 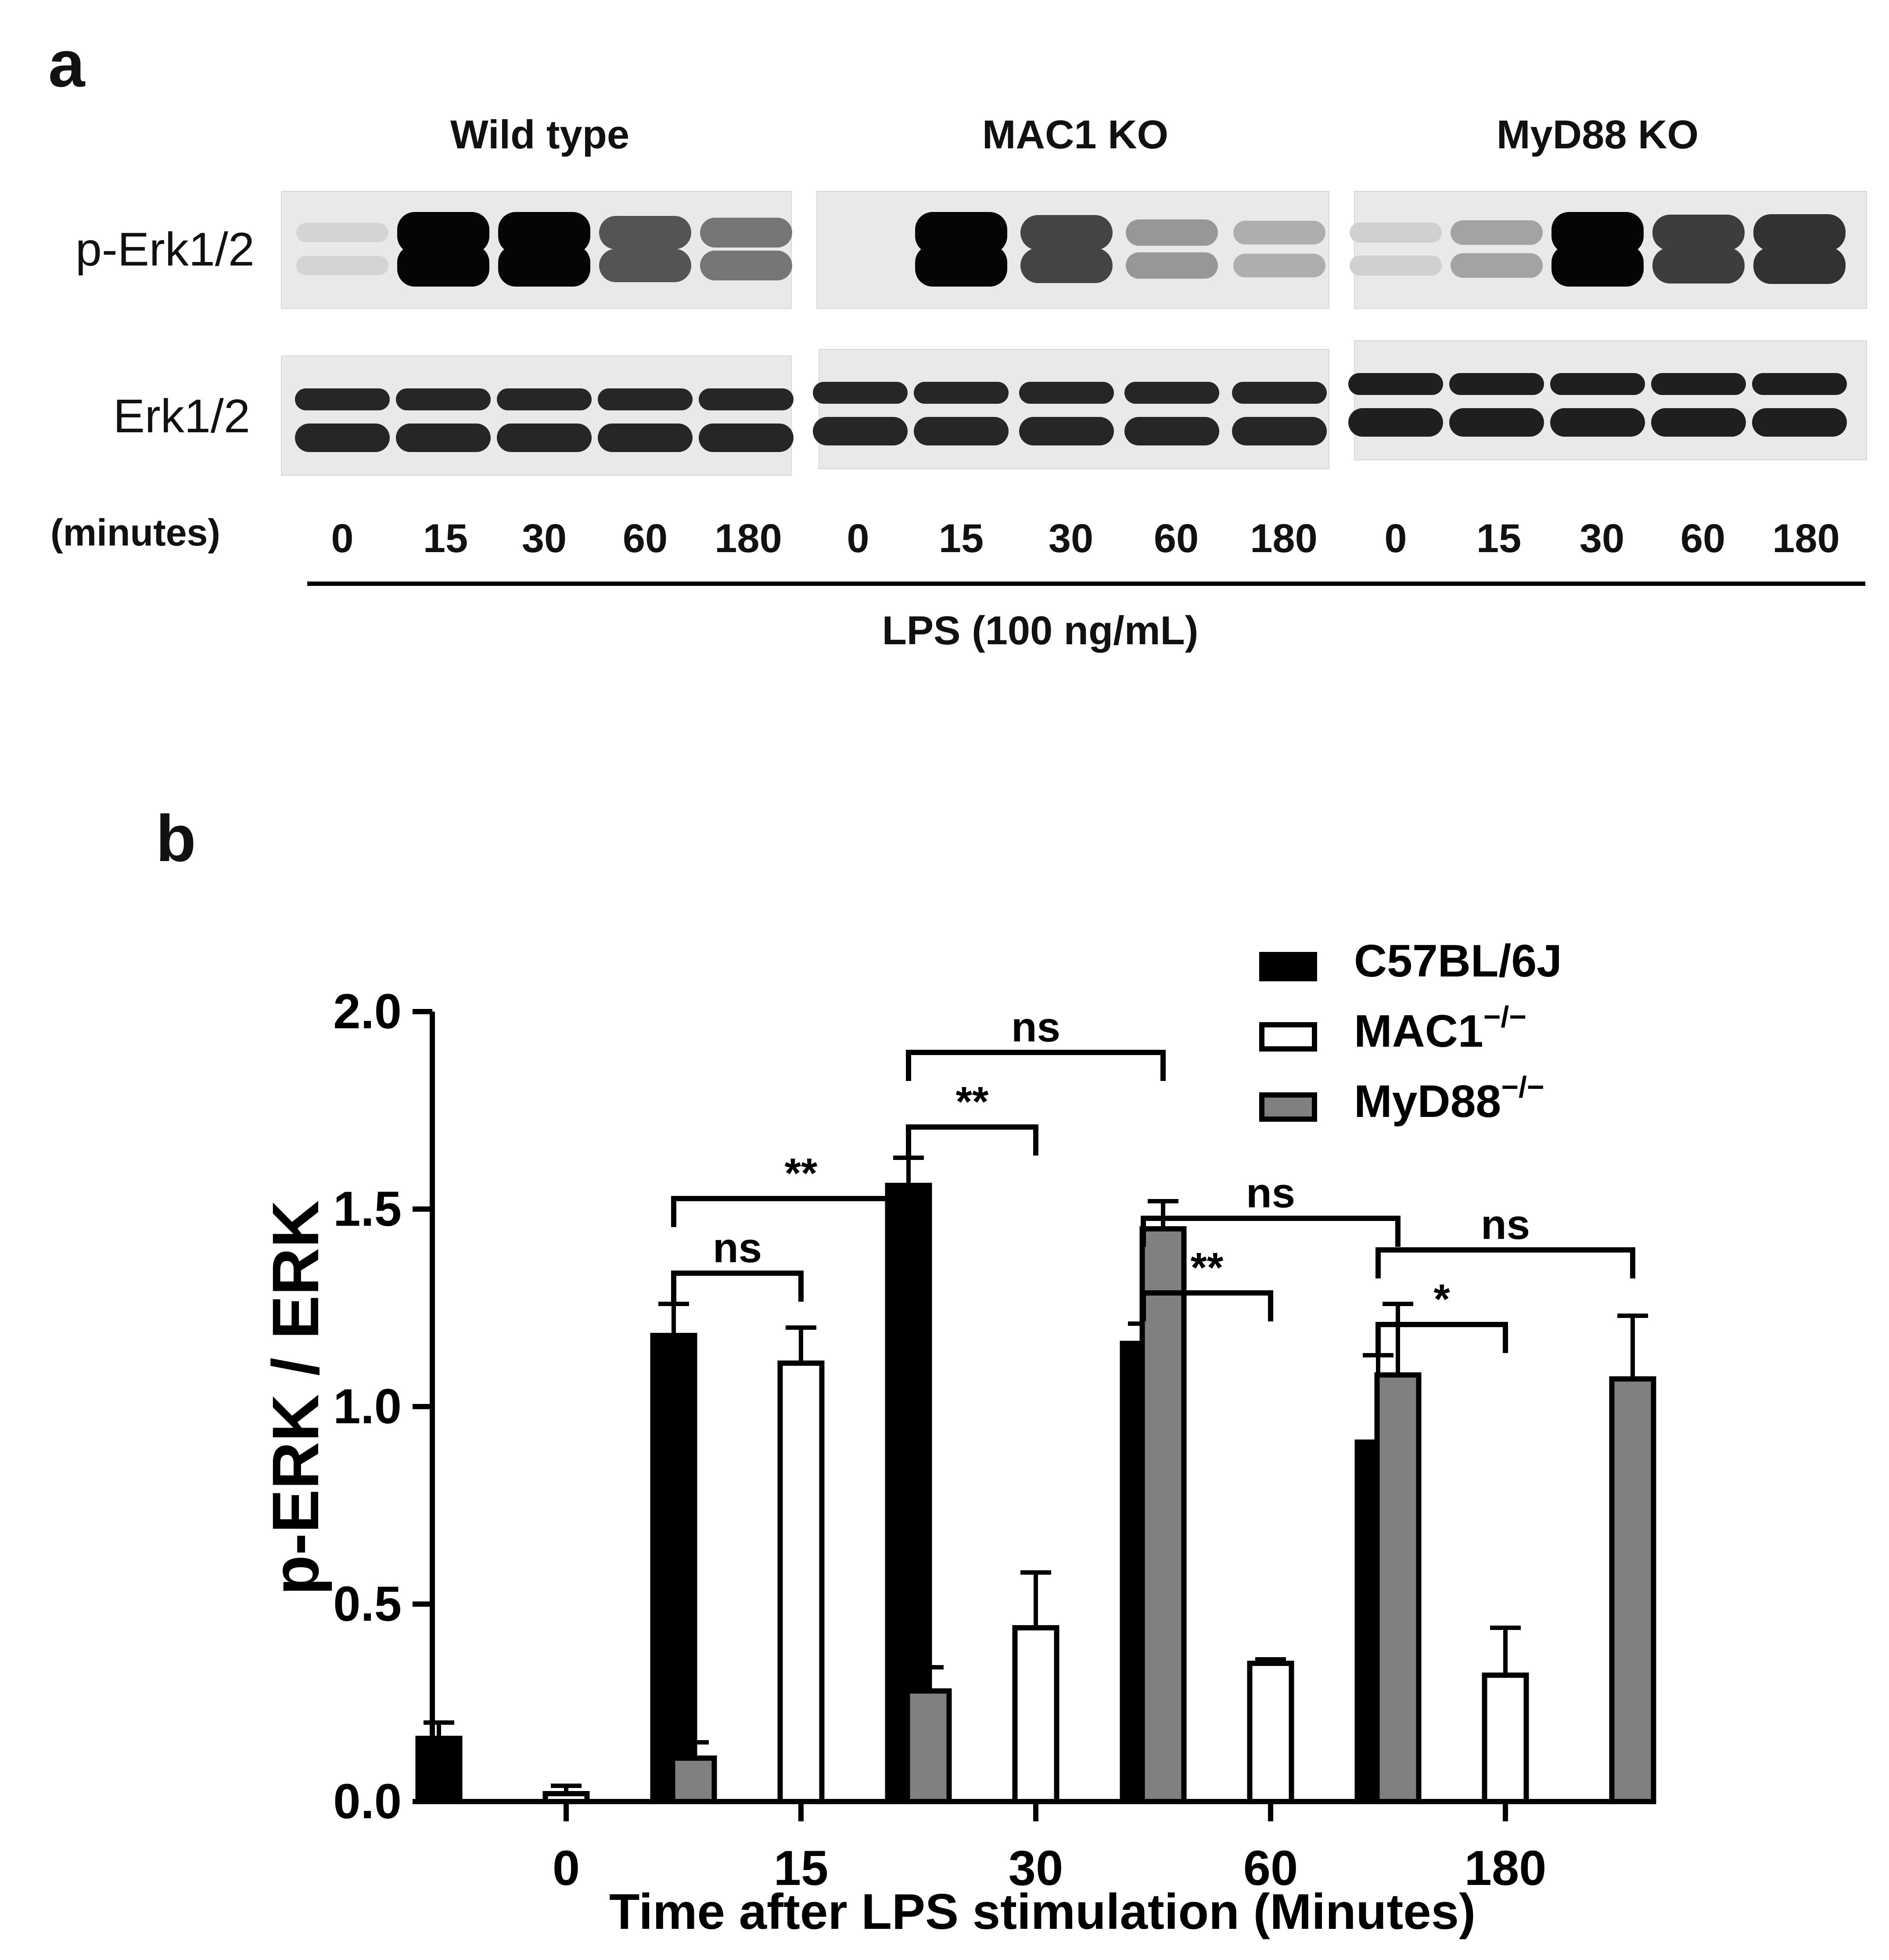 I want to click on significance-label: *, so click(x=1442, y=1299).